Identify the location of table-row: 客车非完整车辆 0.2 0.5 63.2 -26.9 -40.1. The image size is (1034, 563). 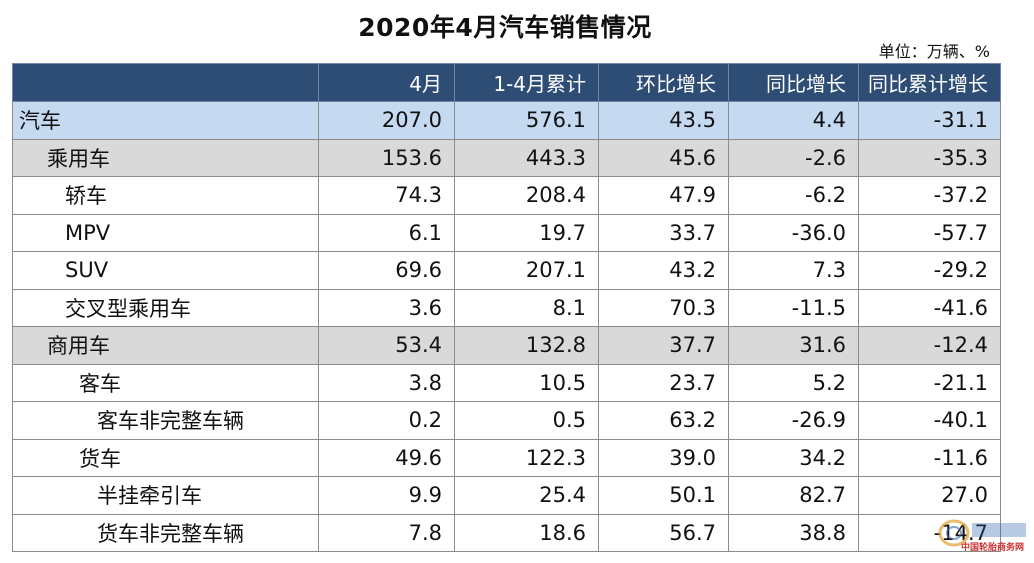
(506, 420).